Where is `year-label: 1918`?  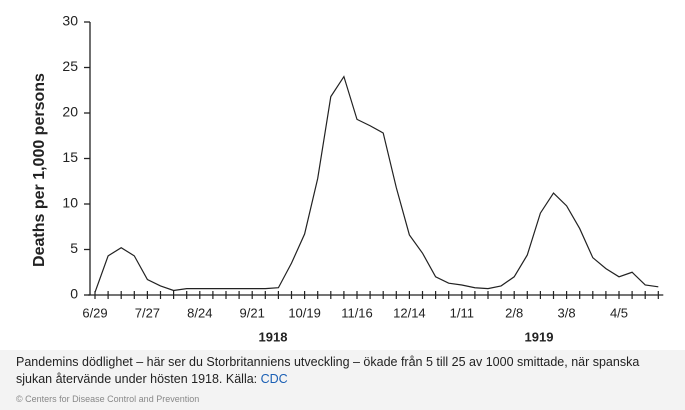
year-label: 1918 is located at coordinates (273, 336).